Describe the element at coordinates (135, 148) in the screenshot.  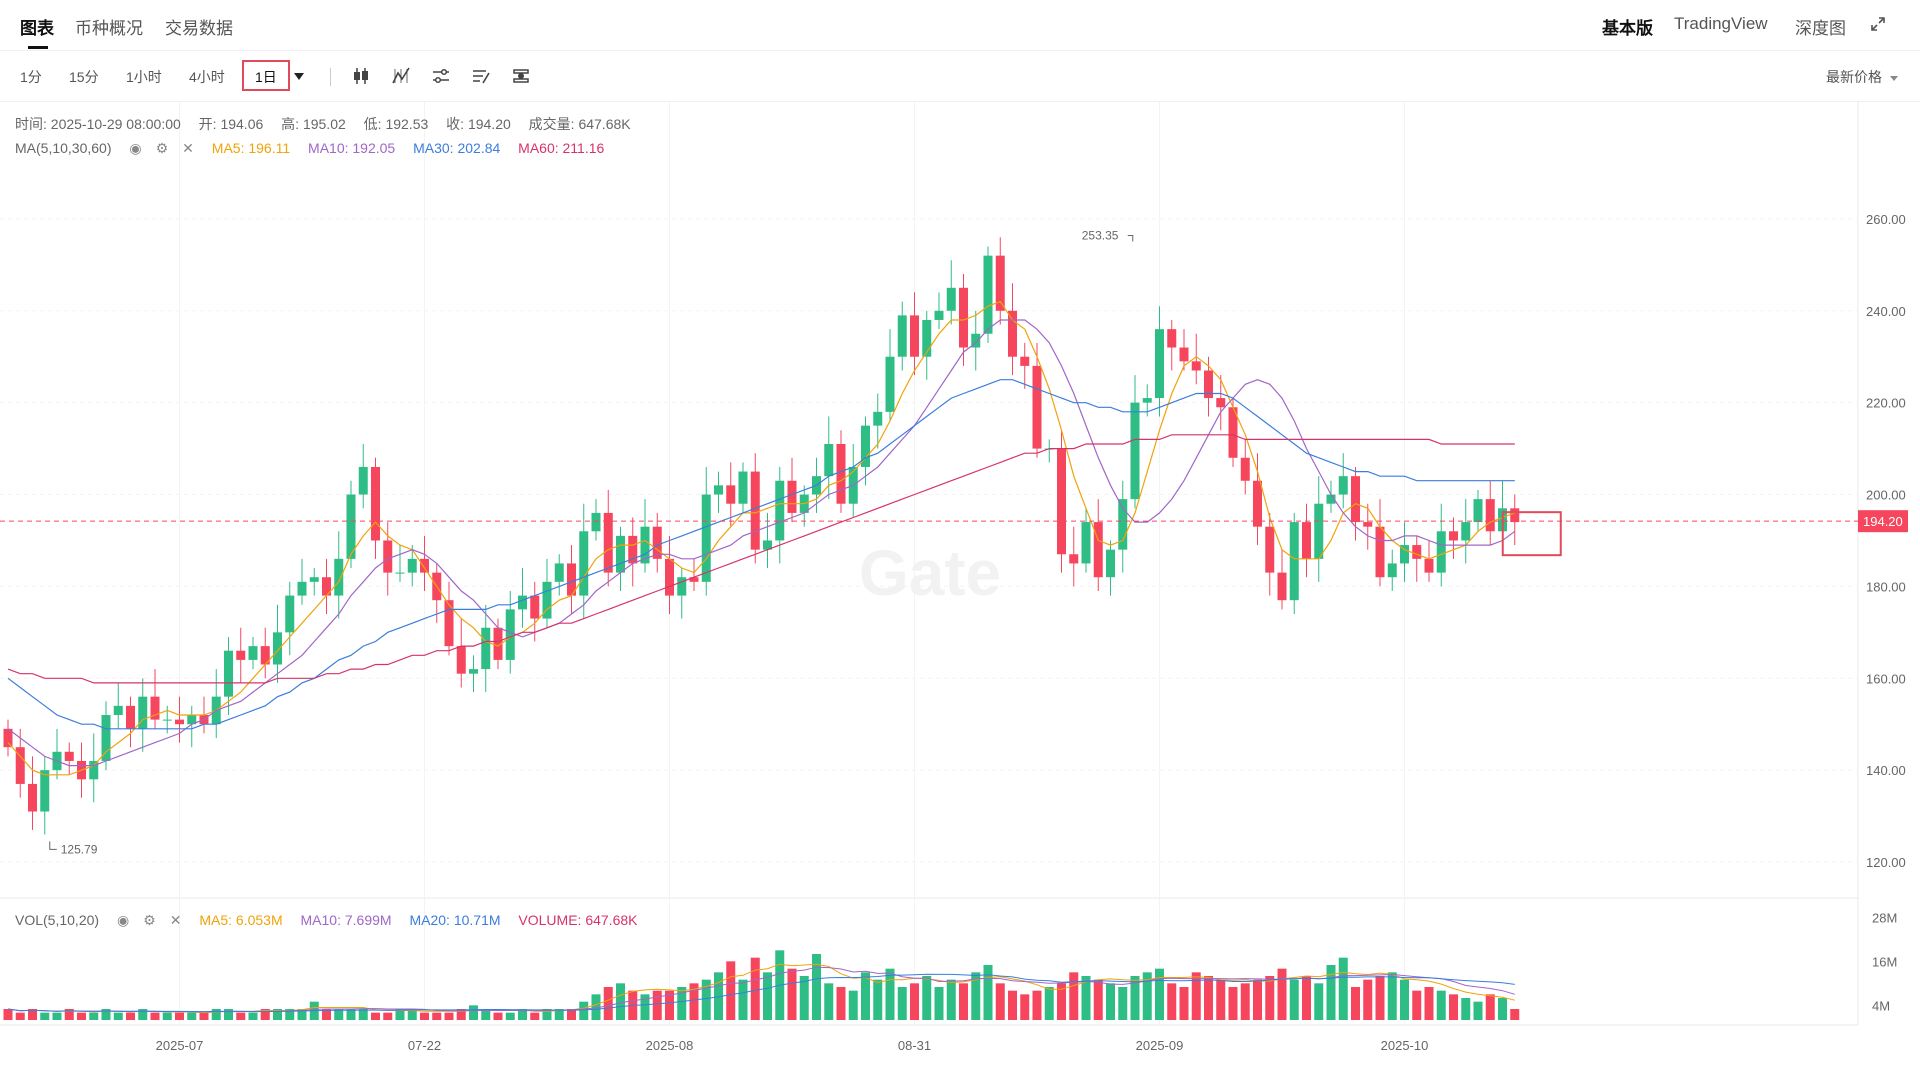
I see `eye-icon: ◉` at that location.